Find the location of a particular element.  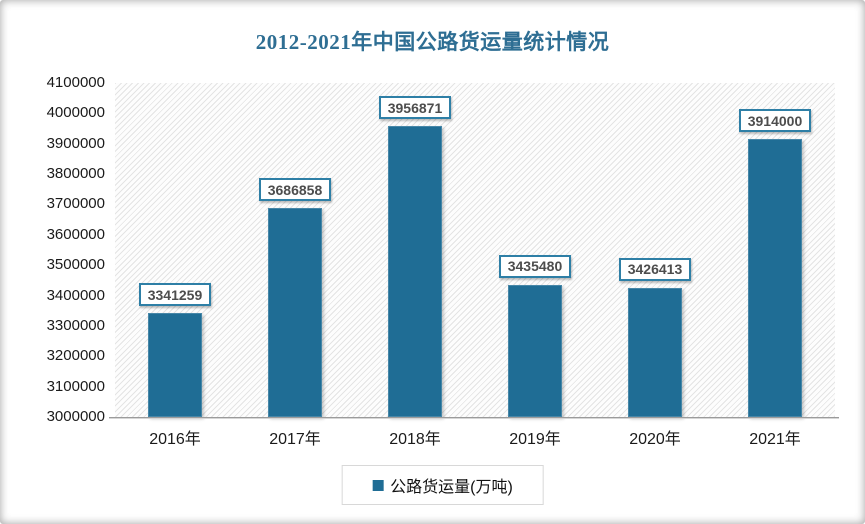

y-tick-label: 3400000 is located at coordinates (75, 295).